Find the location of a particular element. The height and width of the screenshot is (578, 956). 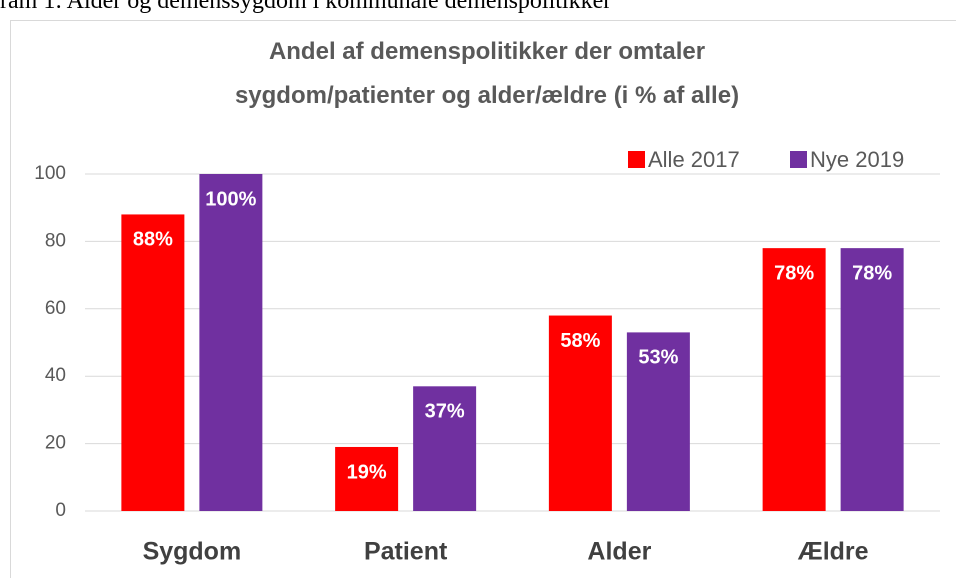

legend-label: Alle 2017 is located at coordinates (694, 159).